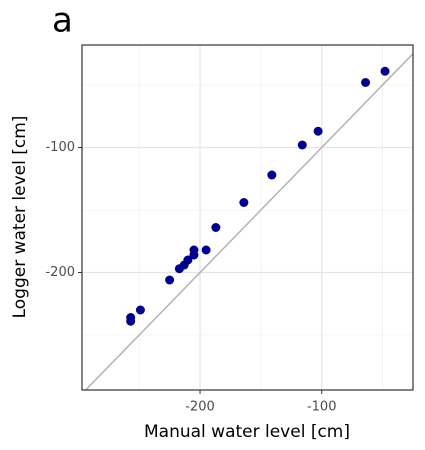  What do you see at coordinates (60, 272) in the screenshot?
I see `y-tick-label: -200` at bounding box center [60, 272].